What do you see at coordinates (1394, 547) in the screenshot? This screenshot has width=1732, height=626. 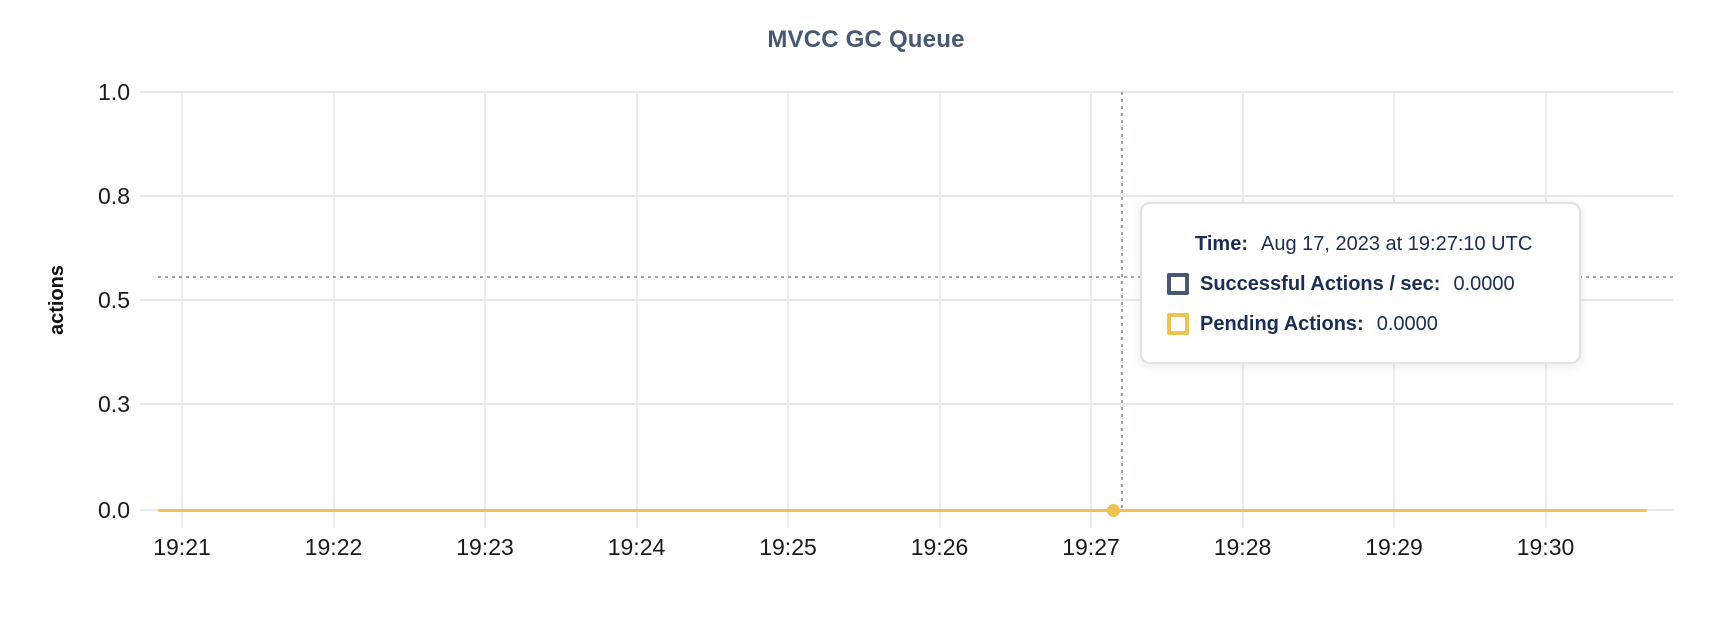 I see `x-tick-label: 19:29` at bounding box center [1394, 547].